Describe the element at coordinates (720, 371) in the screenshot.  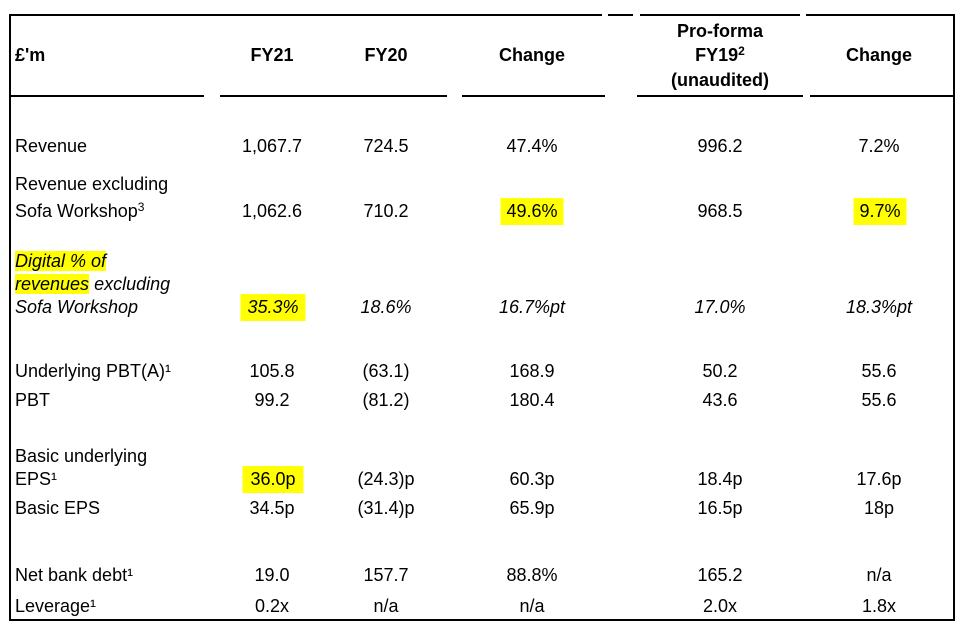
I see `cell-underlying-pbt-fy19: 50.2` at that location.